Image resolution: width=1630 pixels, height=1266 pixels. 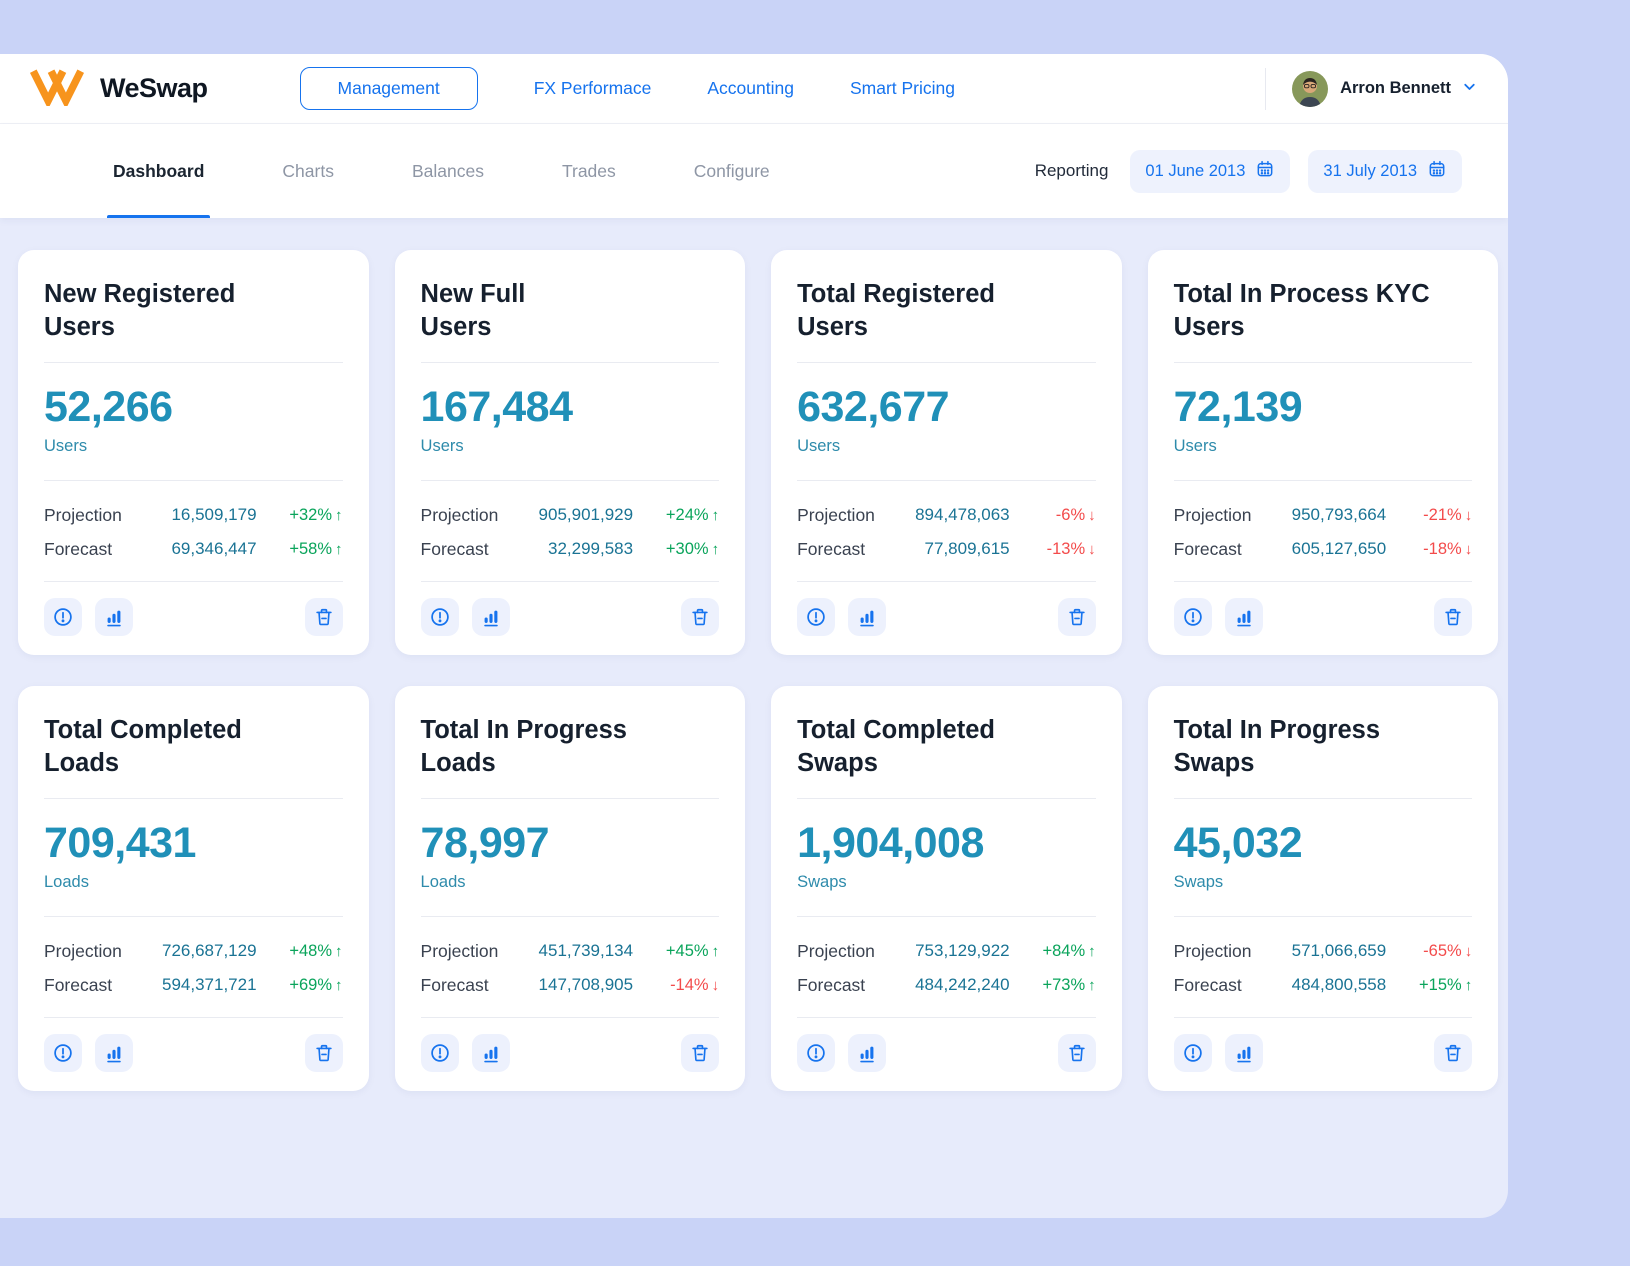 I want to click on weswap-logo-icon, so click(x=57, y=88).